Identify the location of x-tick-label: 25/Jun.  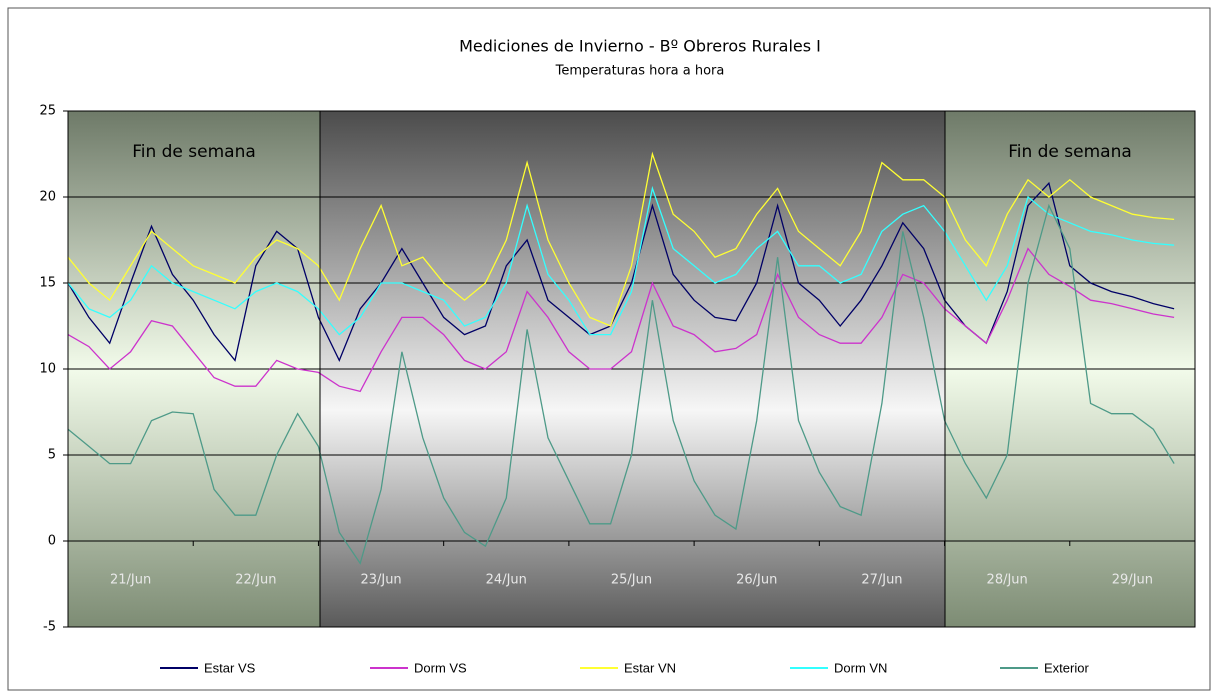
(631, 580).